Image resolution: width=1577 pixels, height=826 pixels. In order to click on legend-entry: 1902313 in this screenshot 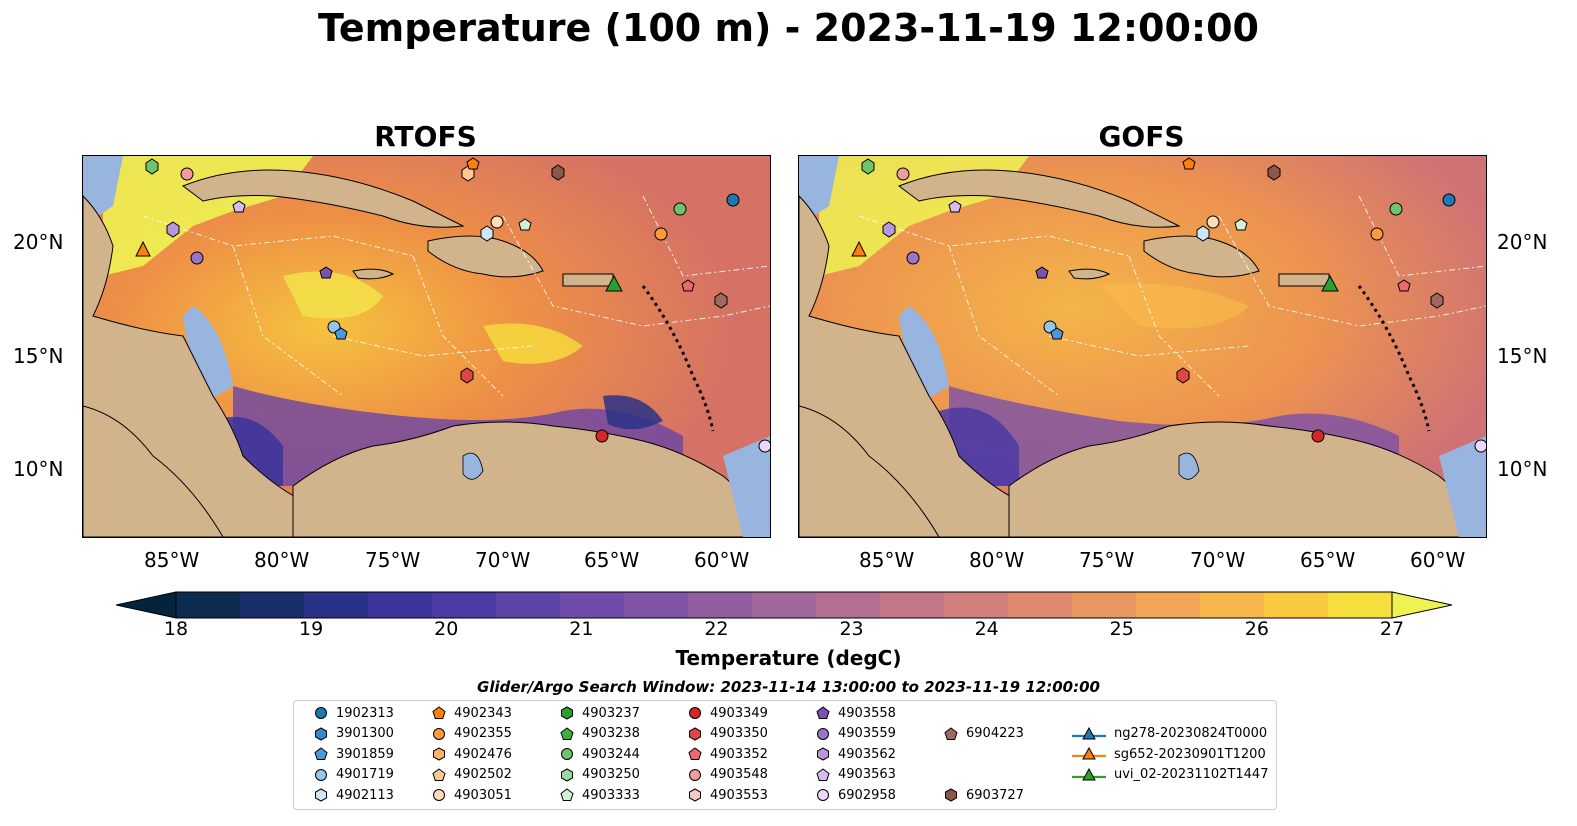, I will do `click(354, 713)`.